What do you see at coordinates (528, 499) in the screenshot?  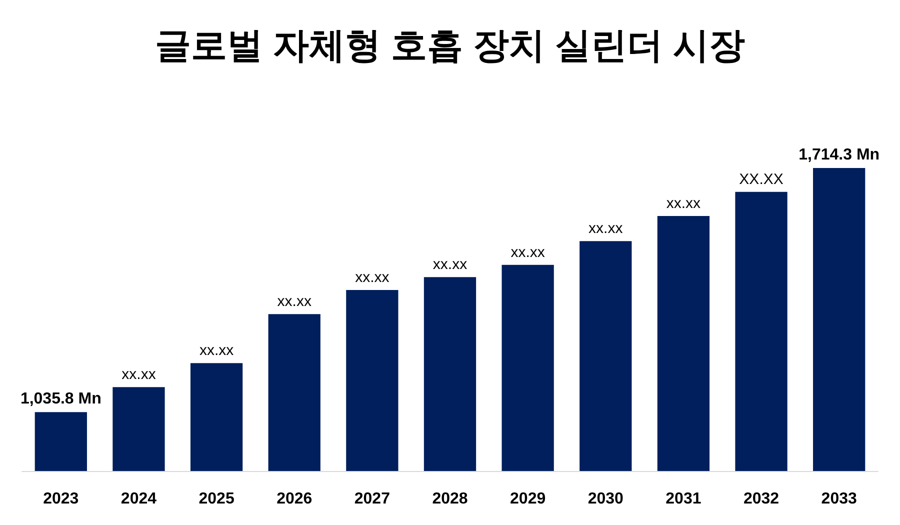 I see `x-tick-label: 2029` at bounding box center [528, 499].